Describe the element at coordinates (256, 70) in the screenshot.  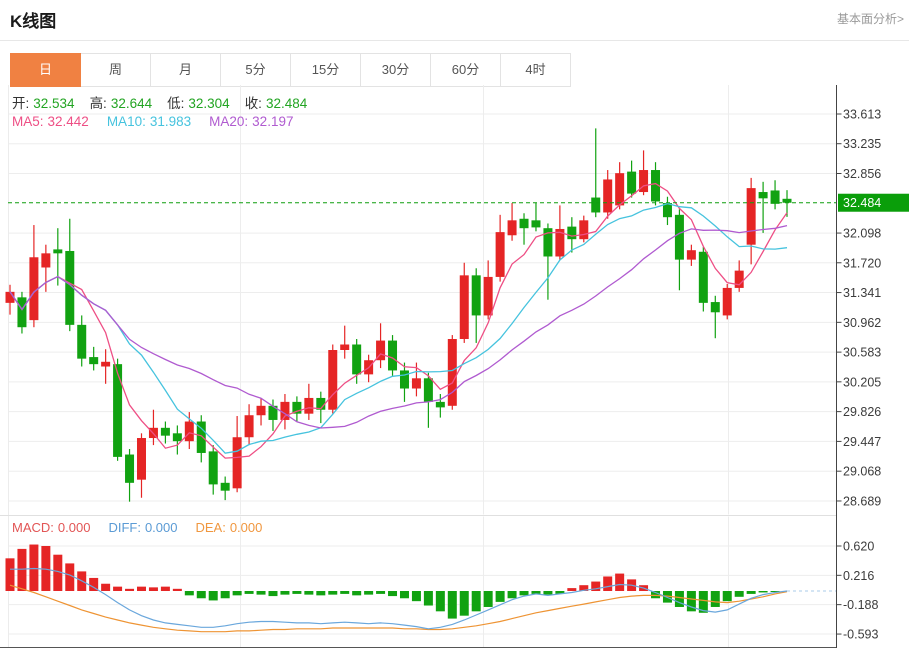
I see `tab-5分: 5分` at that location.